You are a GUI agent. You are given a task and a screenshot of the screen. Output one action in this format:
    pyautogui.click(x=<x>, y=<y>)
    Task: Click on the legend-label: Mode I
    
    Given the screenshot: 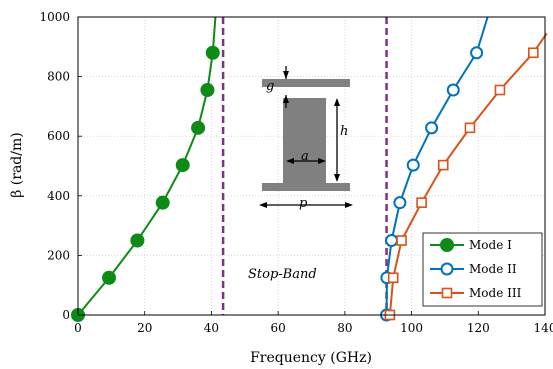 What is the action you would take?
    pyautogui.click(x=490, y=245)
    